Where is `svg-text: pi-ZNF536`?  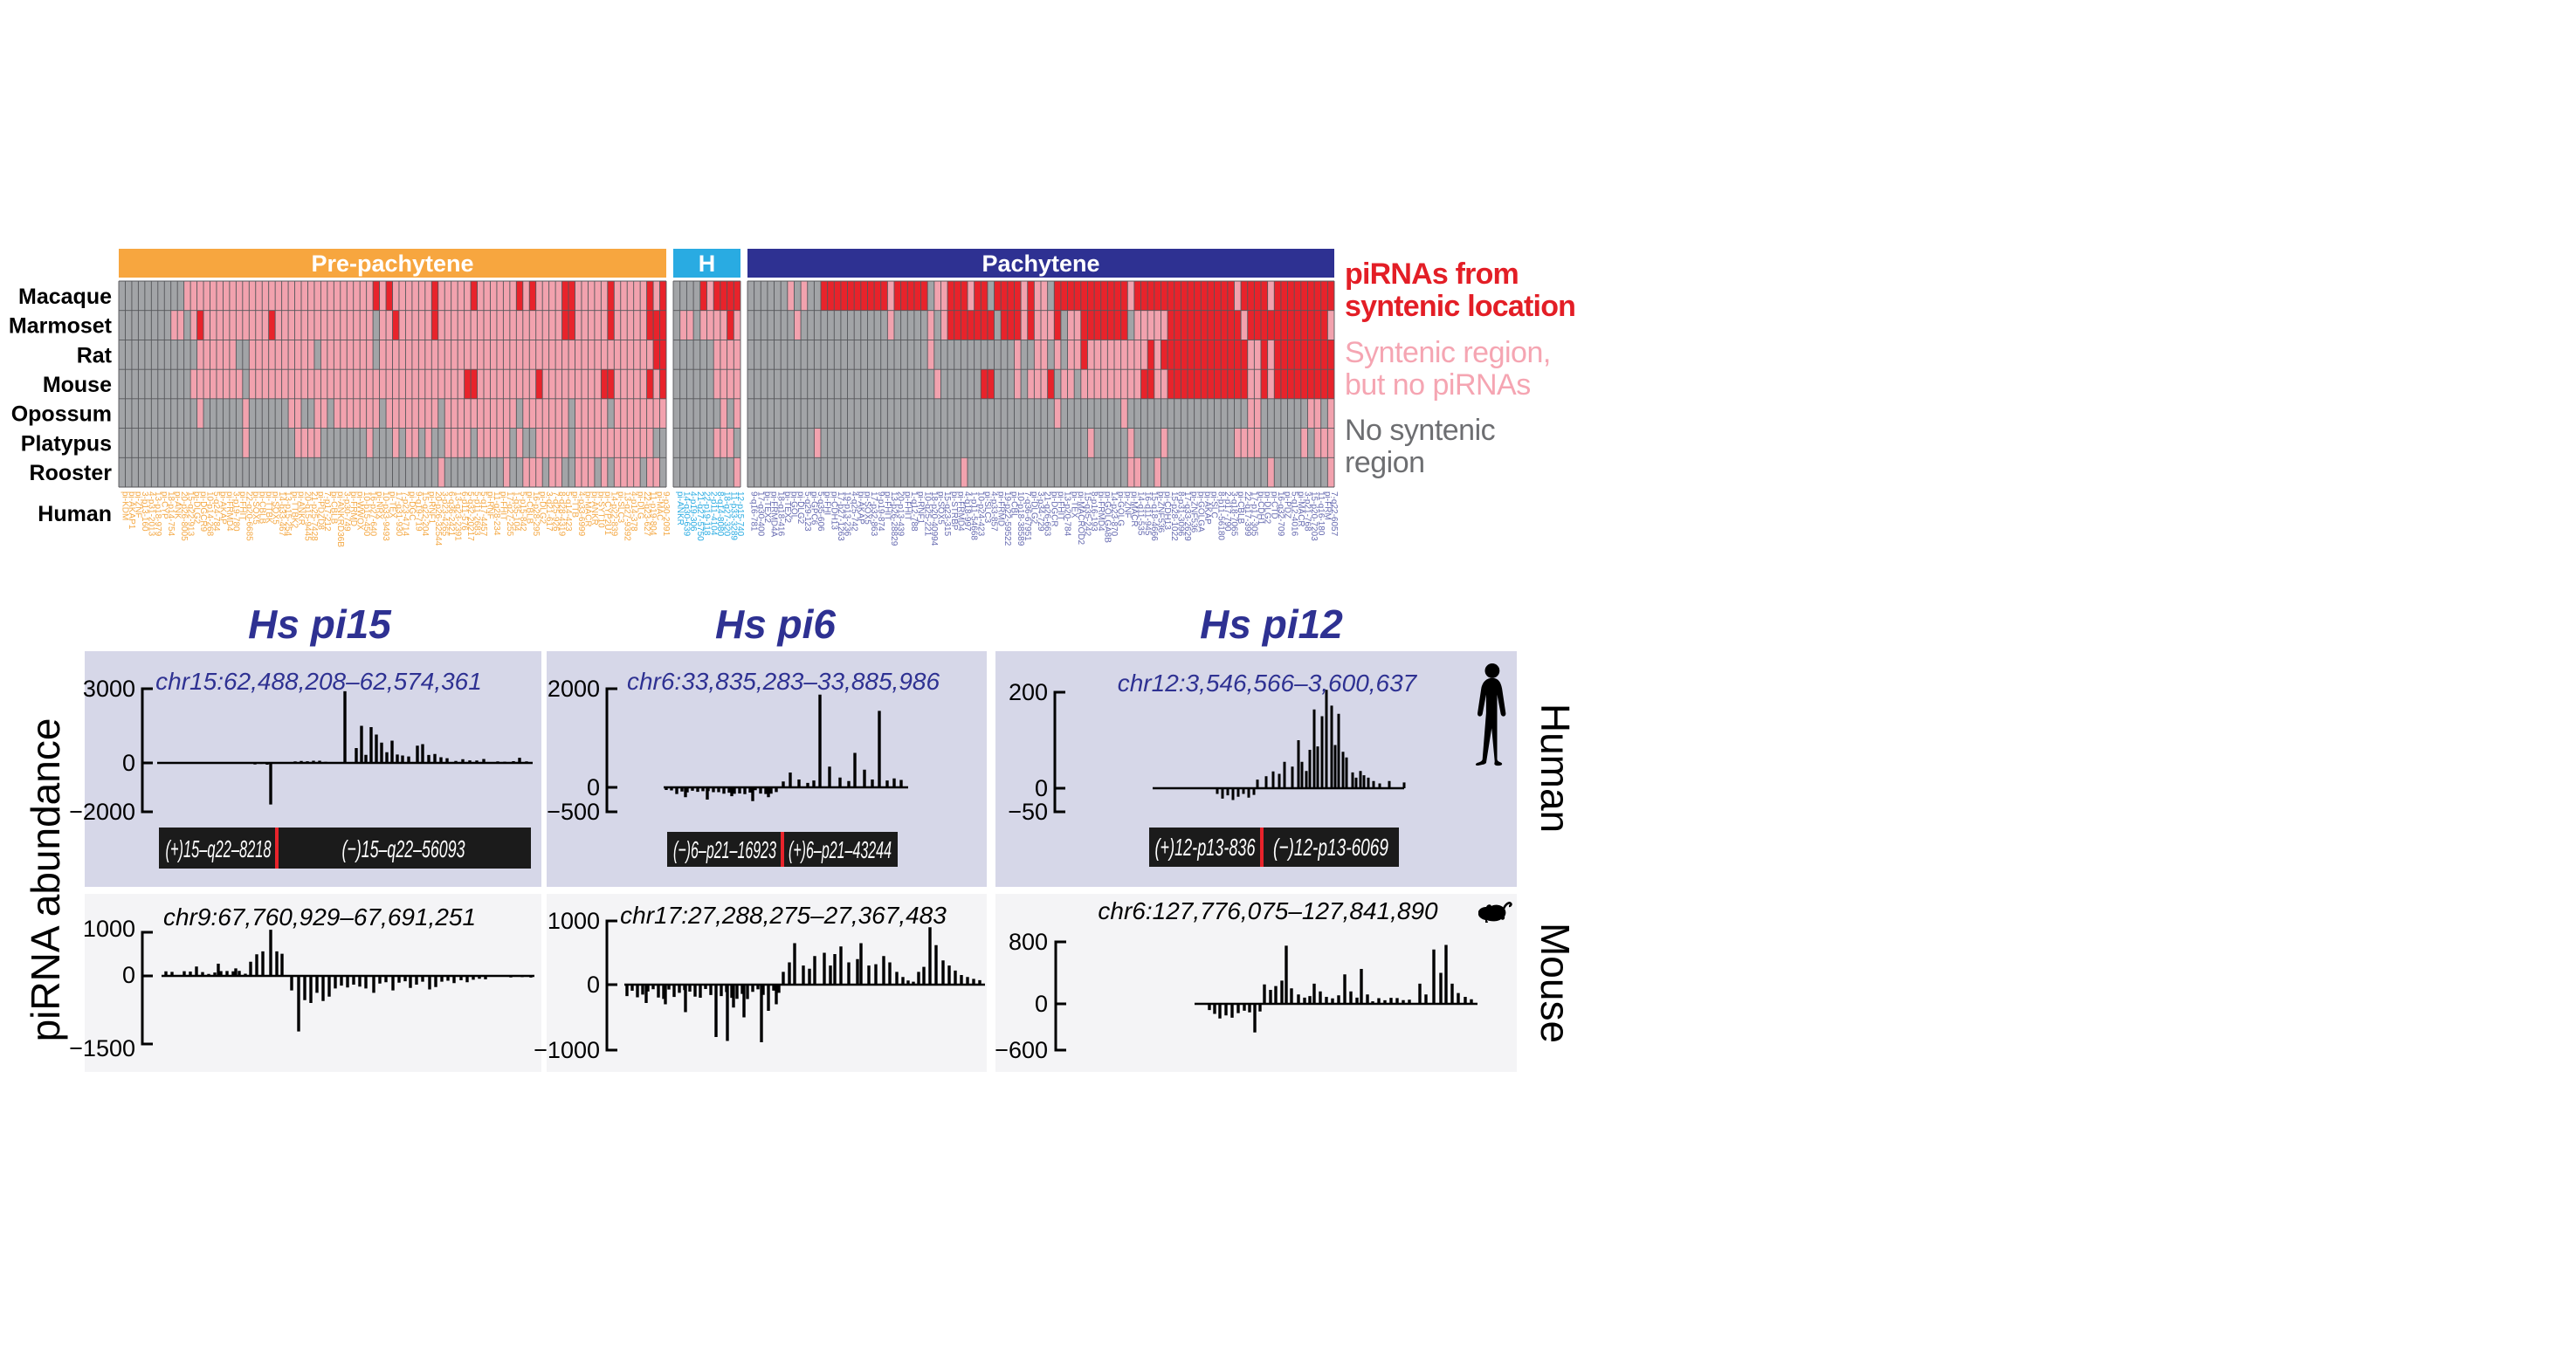 svg-text: pi-ZNF536 is located at coordinates (1161, 512).